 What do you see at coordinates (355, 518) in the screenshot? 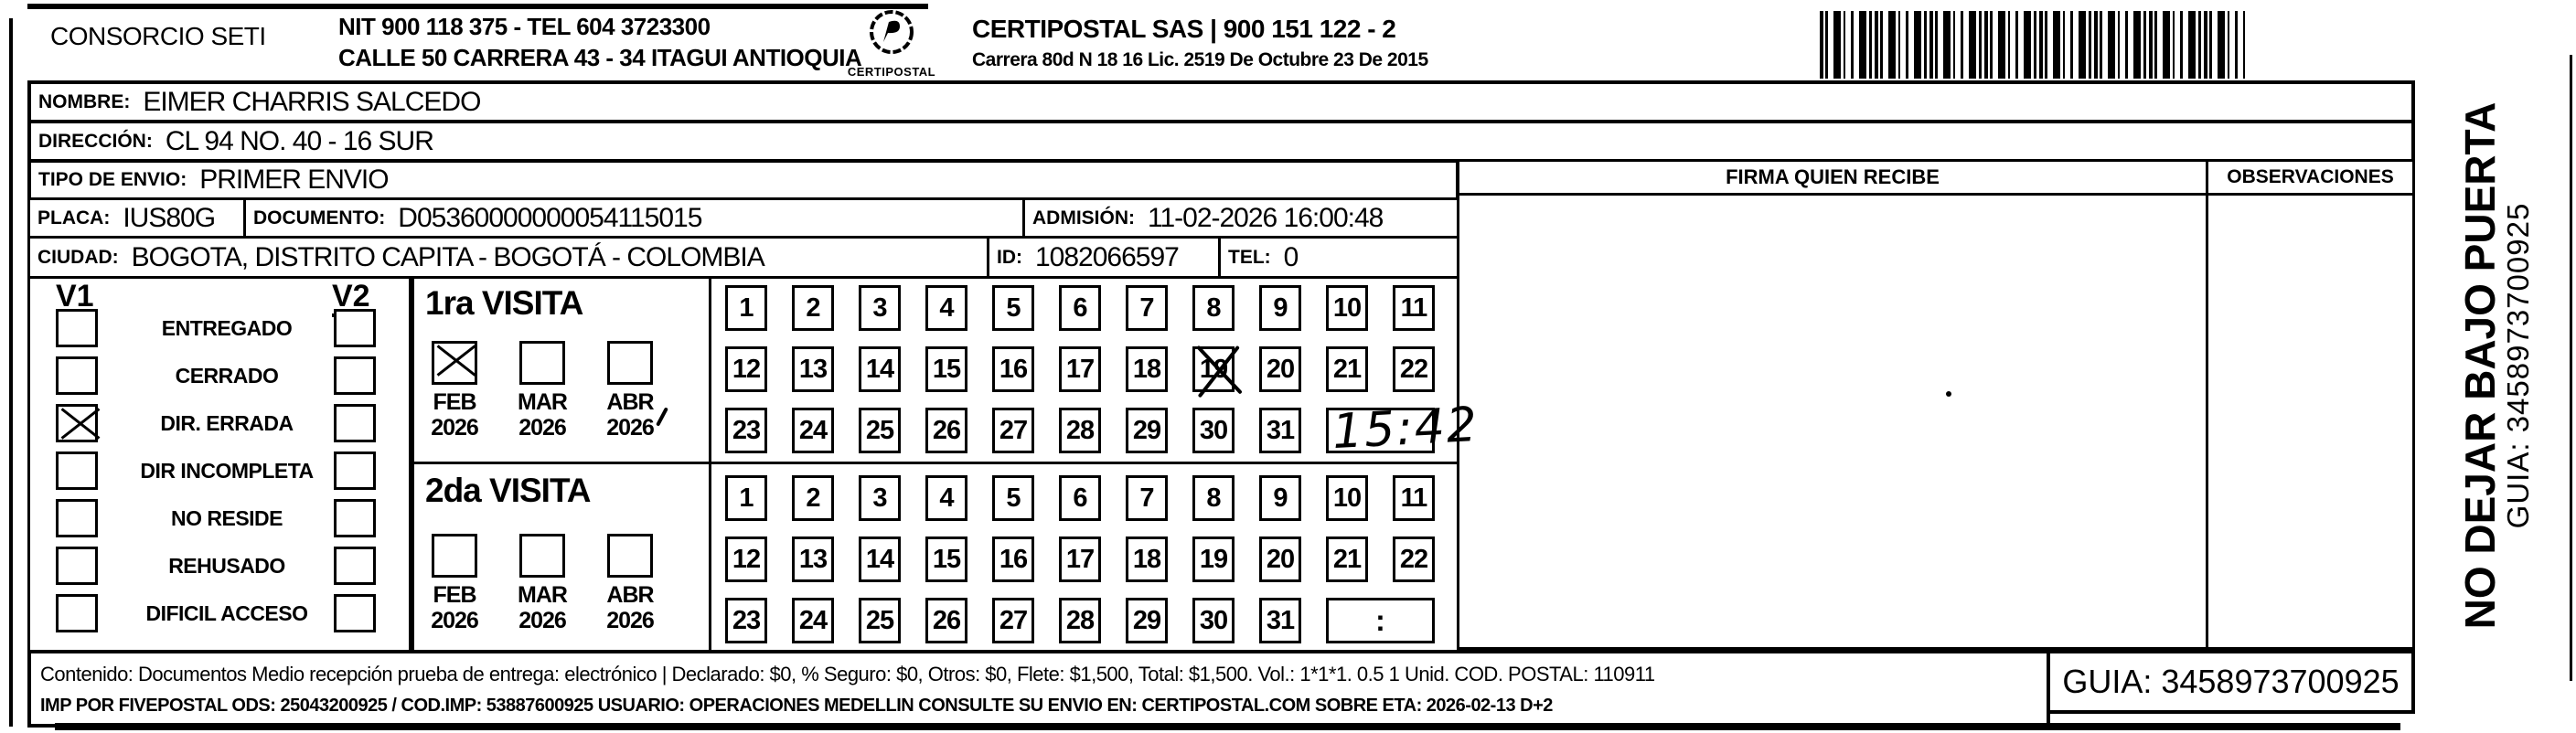
I see `v2-checkbox-no-reside` at bounding box center [355, 518].